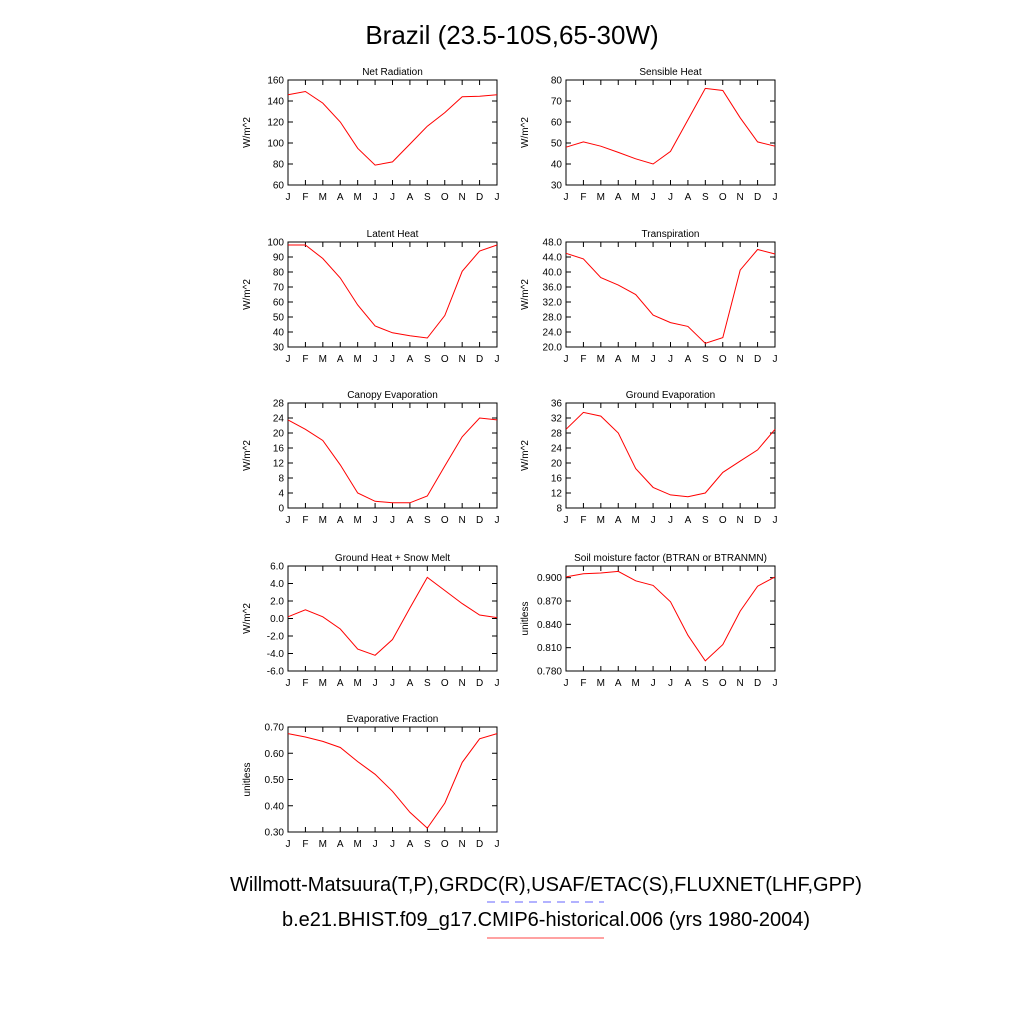  I want to click on y-tick-label: 32, so click(557, 419).